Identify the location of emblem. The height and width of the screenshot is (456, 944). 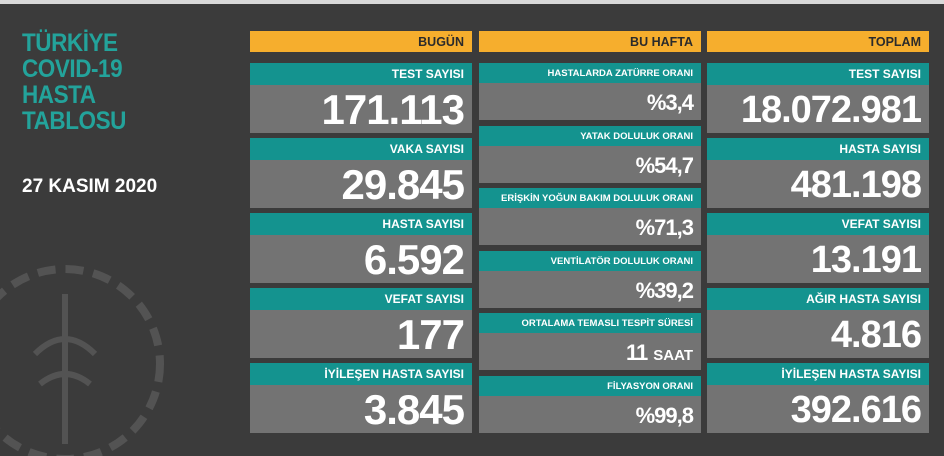
(82, 360).